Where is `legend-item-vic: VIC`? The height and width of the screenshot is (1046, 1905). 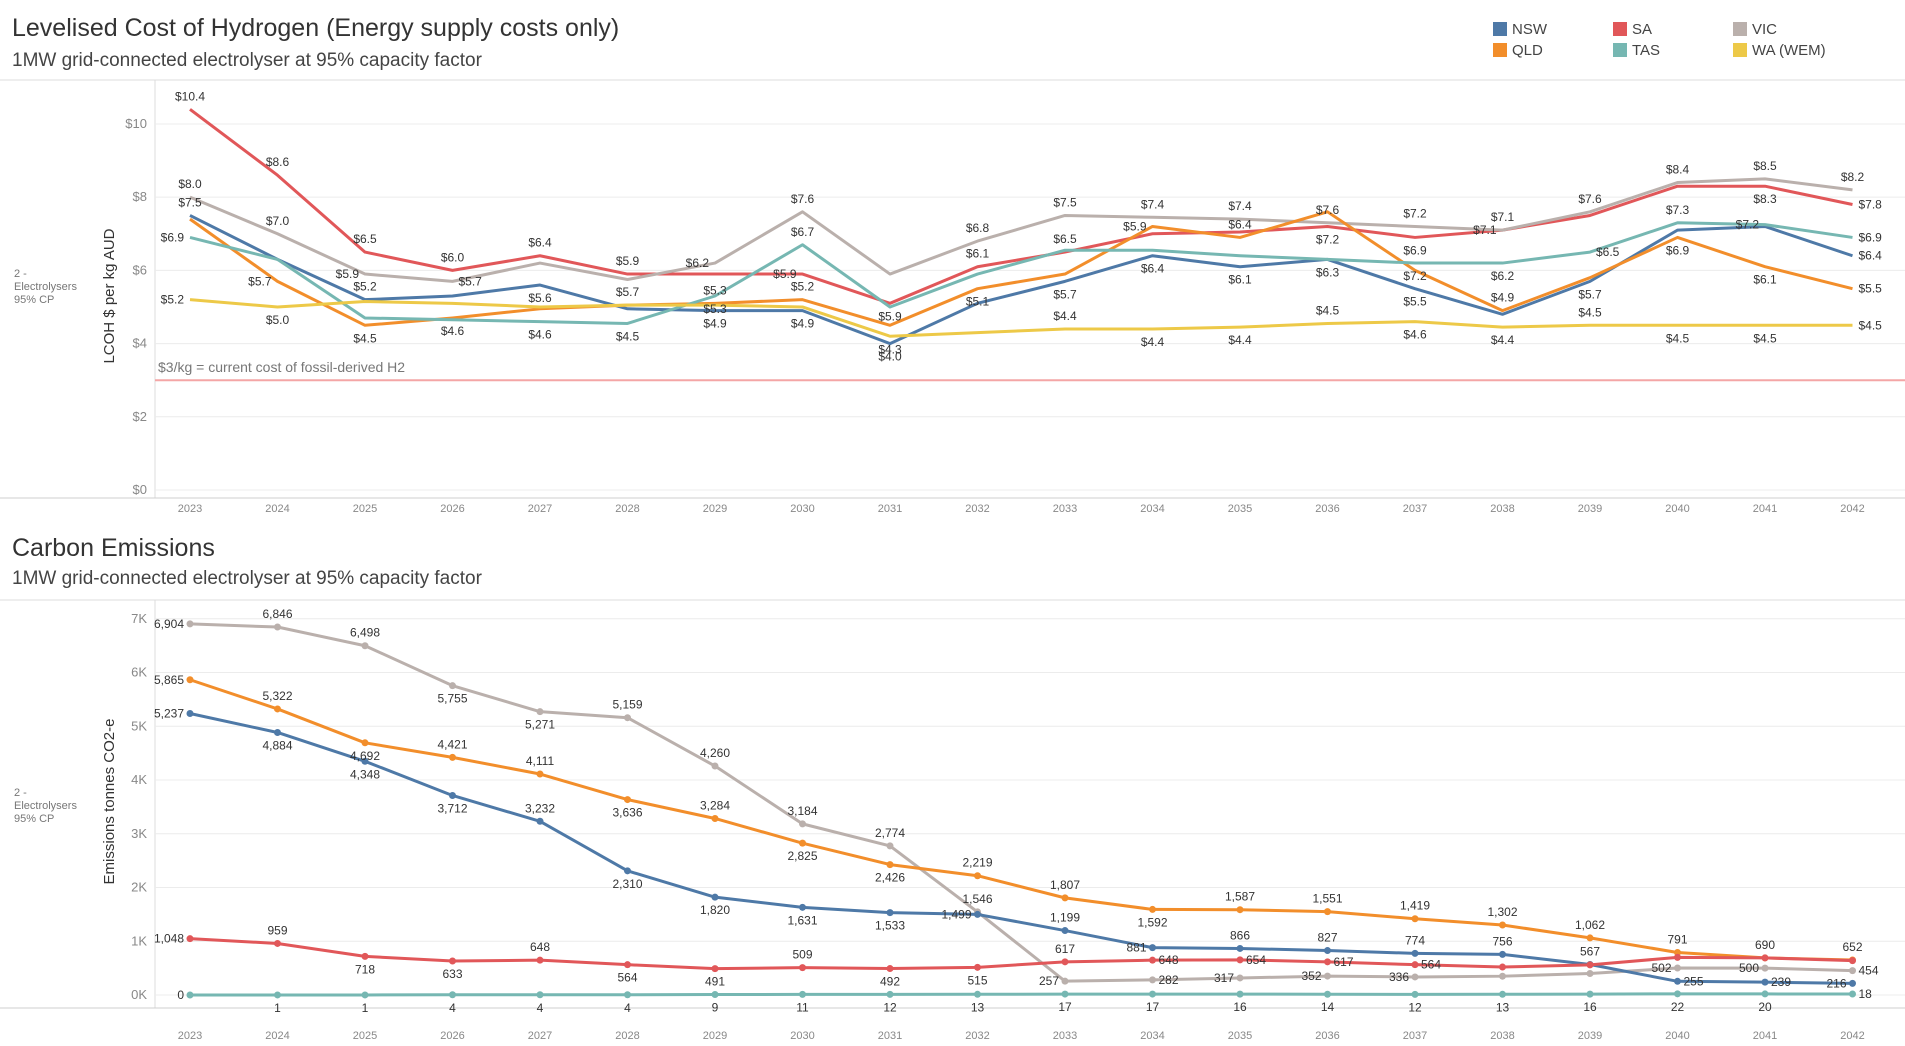 legend-item-vic: VIC is located at coordinates (1755, 29).